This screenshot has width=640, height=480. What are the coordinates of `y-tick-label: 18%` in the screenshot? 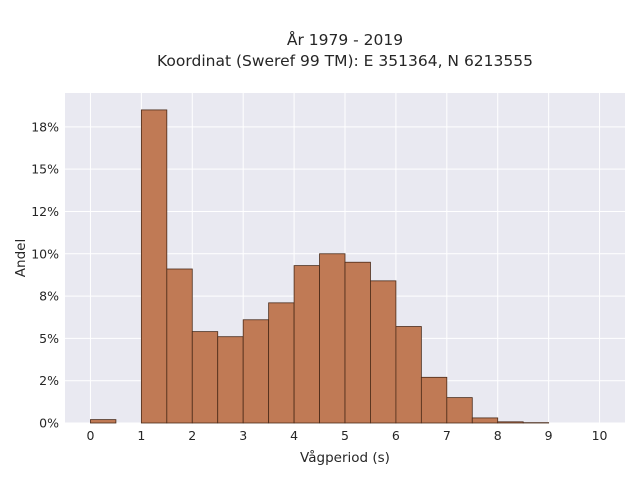 It's located at (45, 126).